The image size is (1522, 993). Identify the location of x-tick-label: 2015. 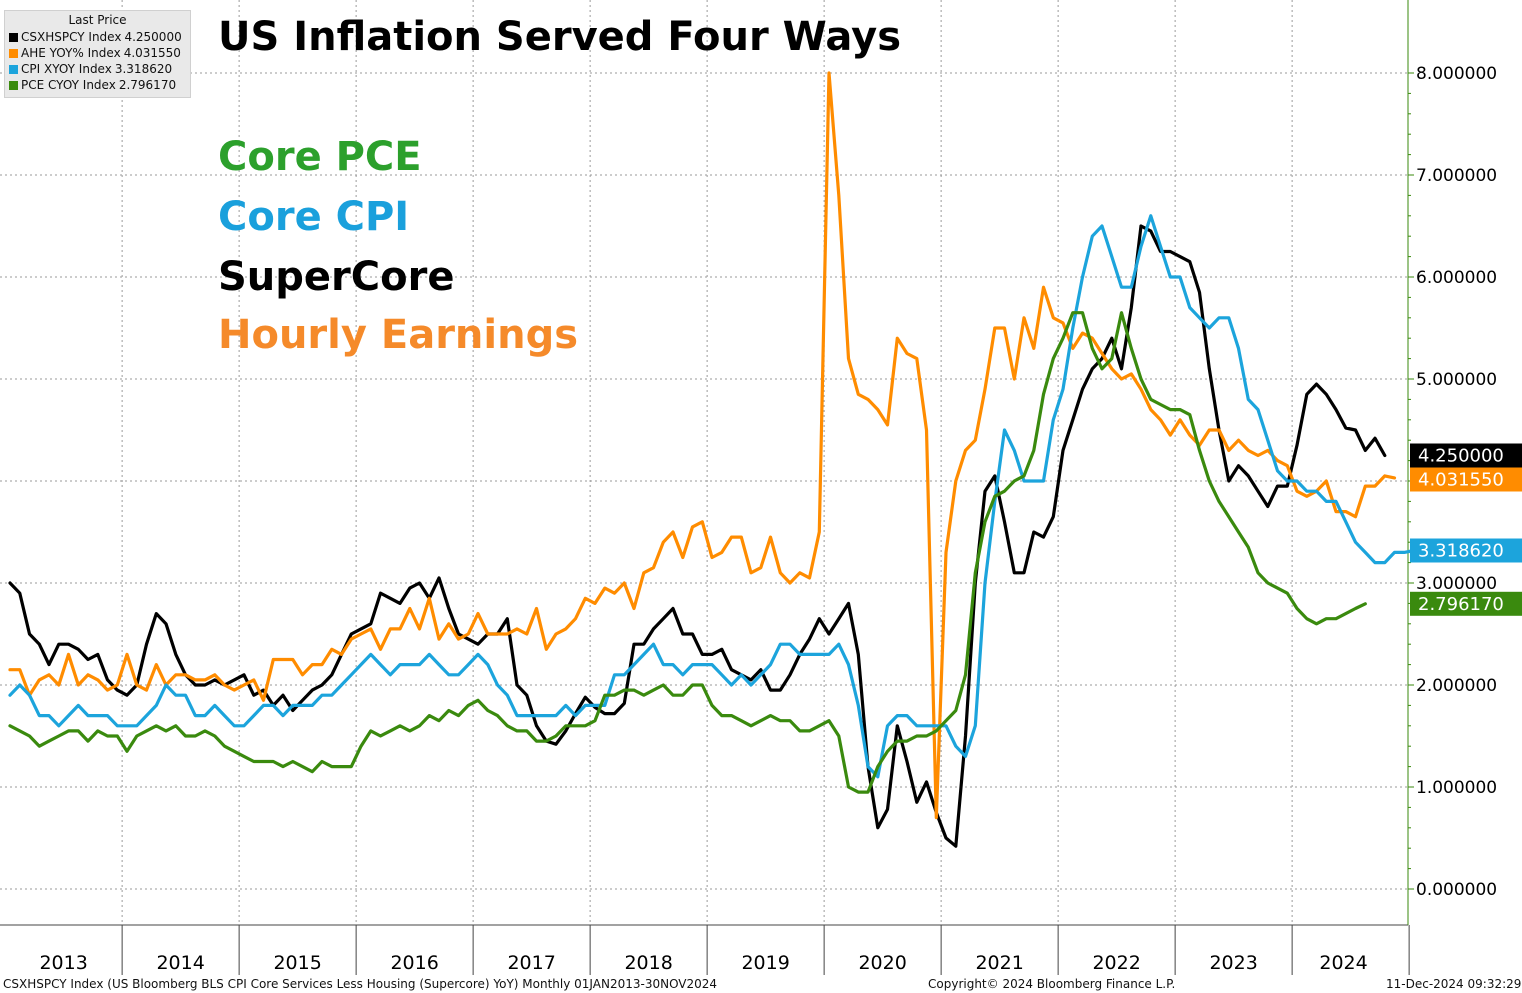
(297, 963).